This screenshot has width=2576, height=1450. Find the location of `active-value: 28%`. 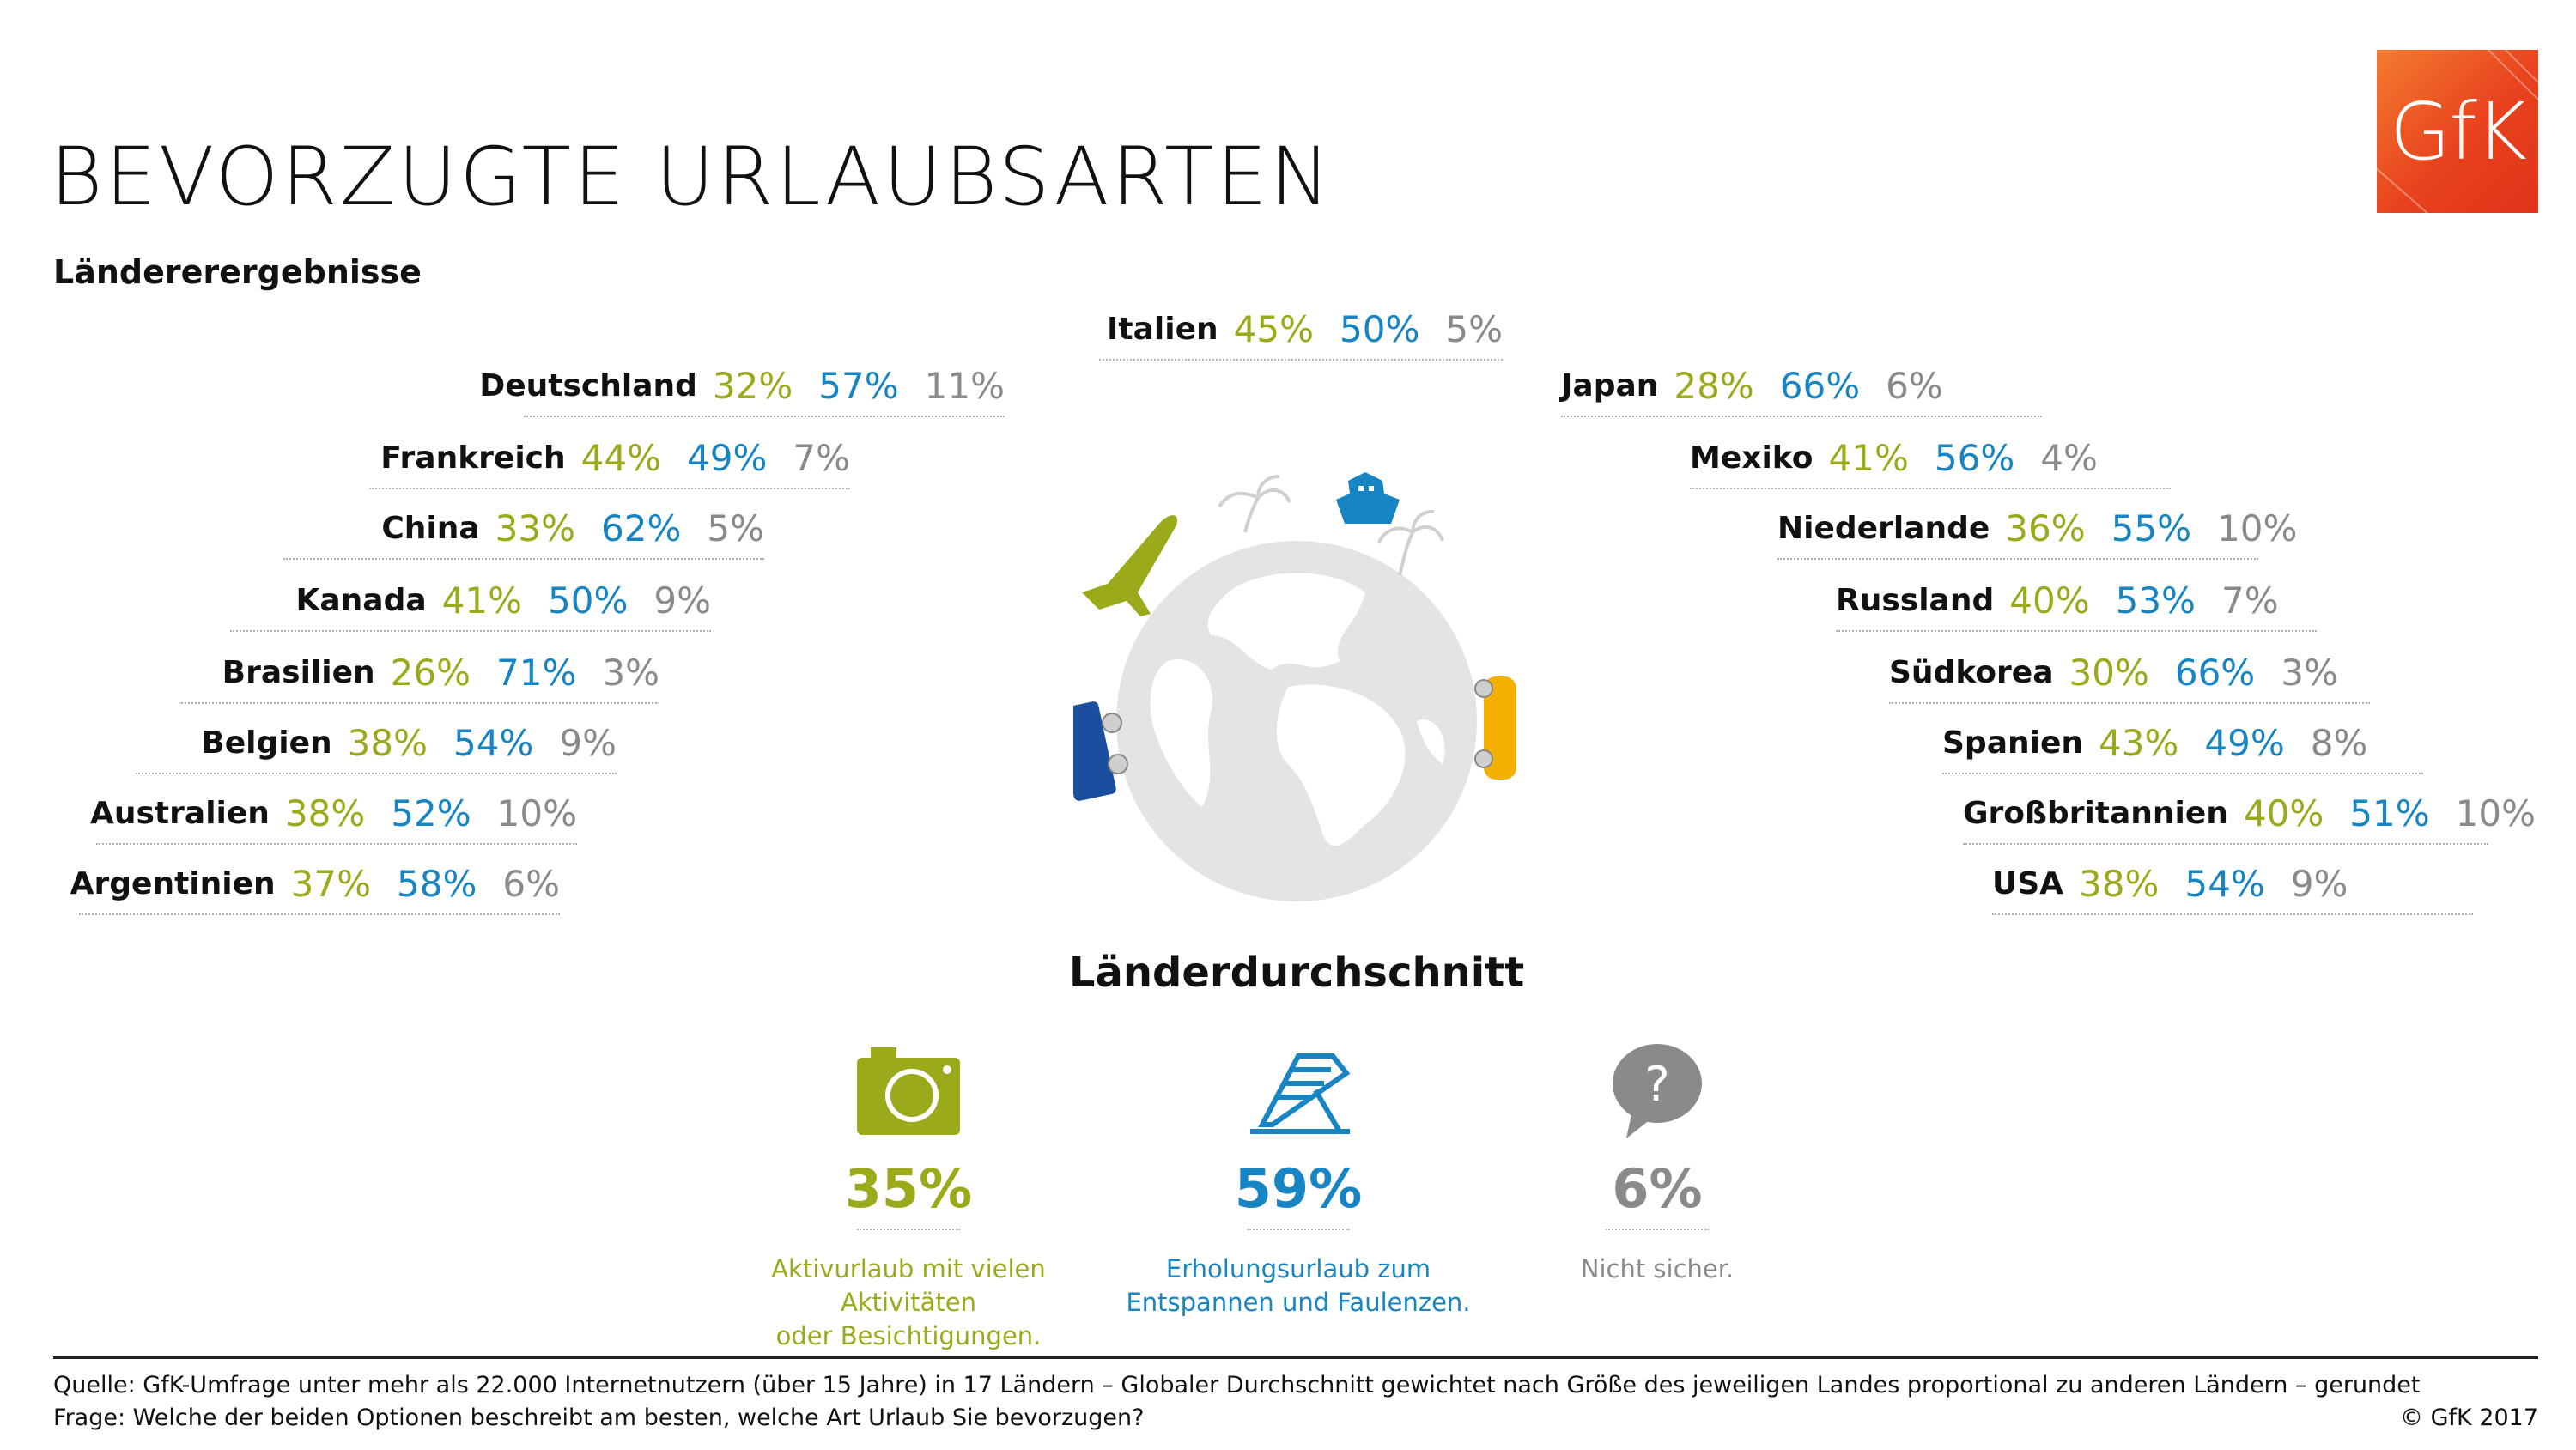

active-value: 28% is located at coordinates (1714, 386).